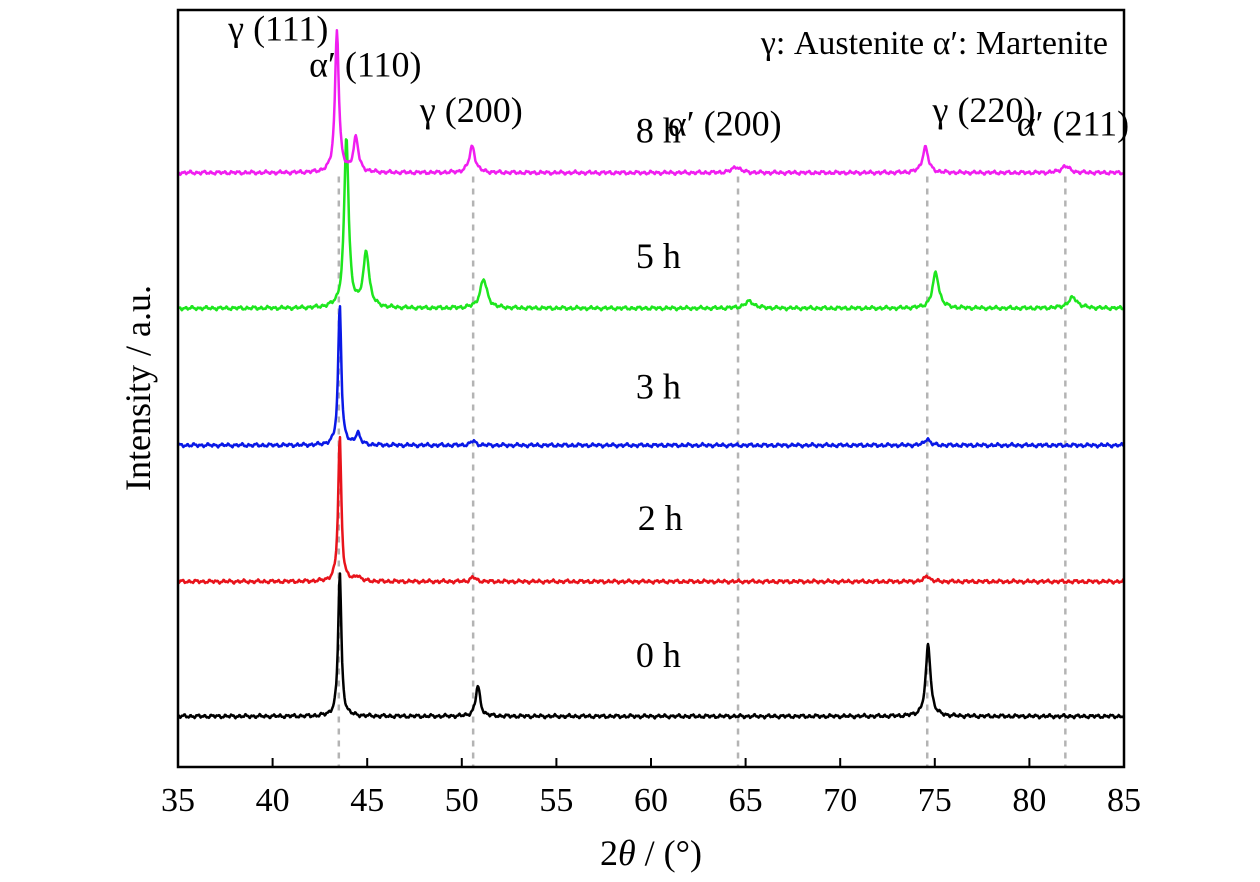 The height and width of the screenshot is (882, 1260). I want to click on peak-label: γ (111), so click(277, 28).